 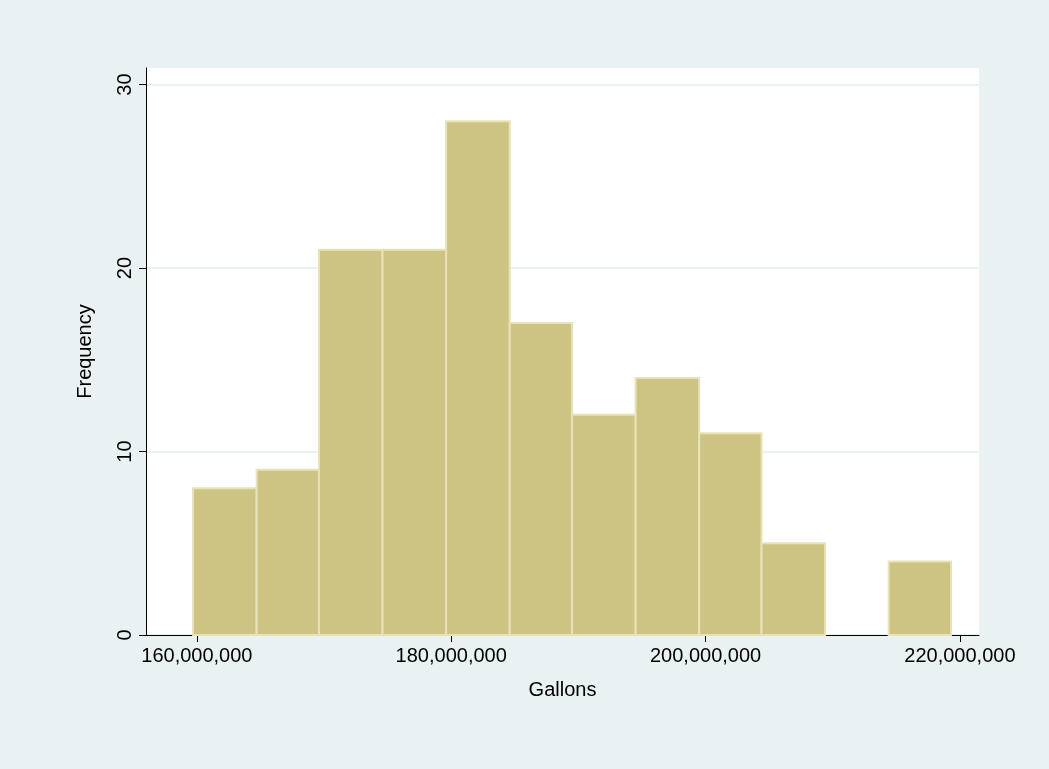 What do you see at coordinates (451, 655) in the screenshot?
I see `x-tick-label: 180,000,000` at bounding box center [451, 655].